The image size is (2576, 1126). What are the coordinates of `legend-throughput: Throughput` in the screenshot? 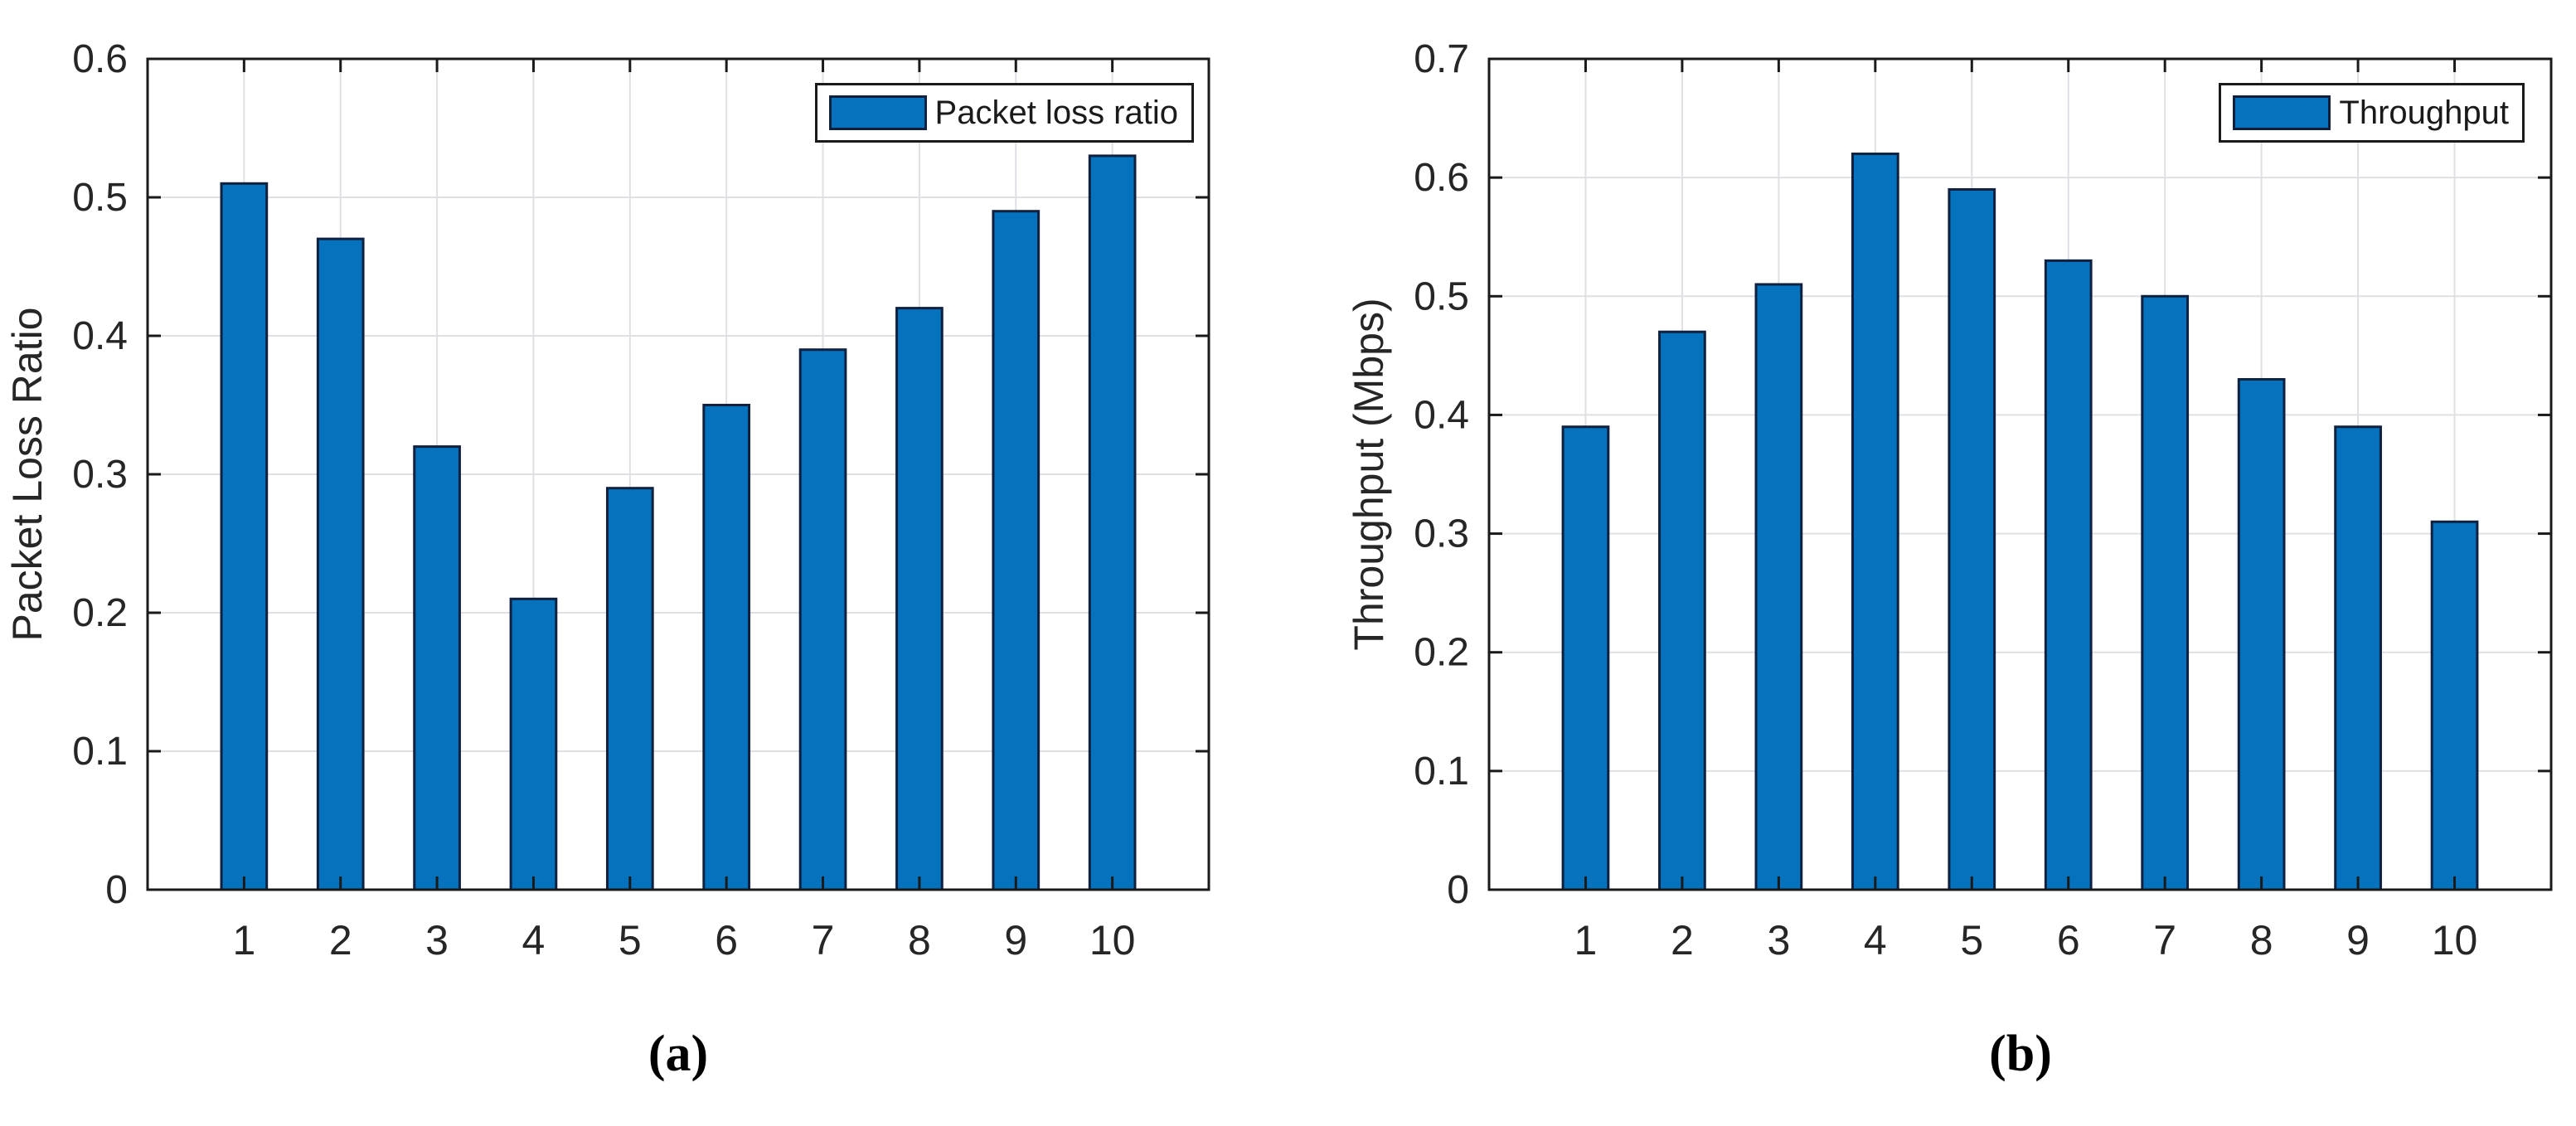 It's located at (2372, 113).